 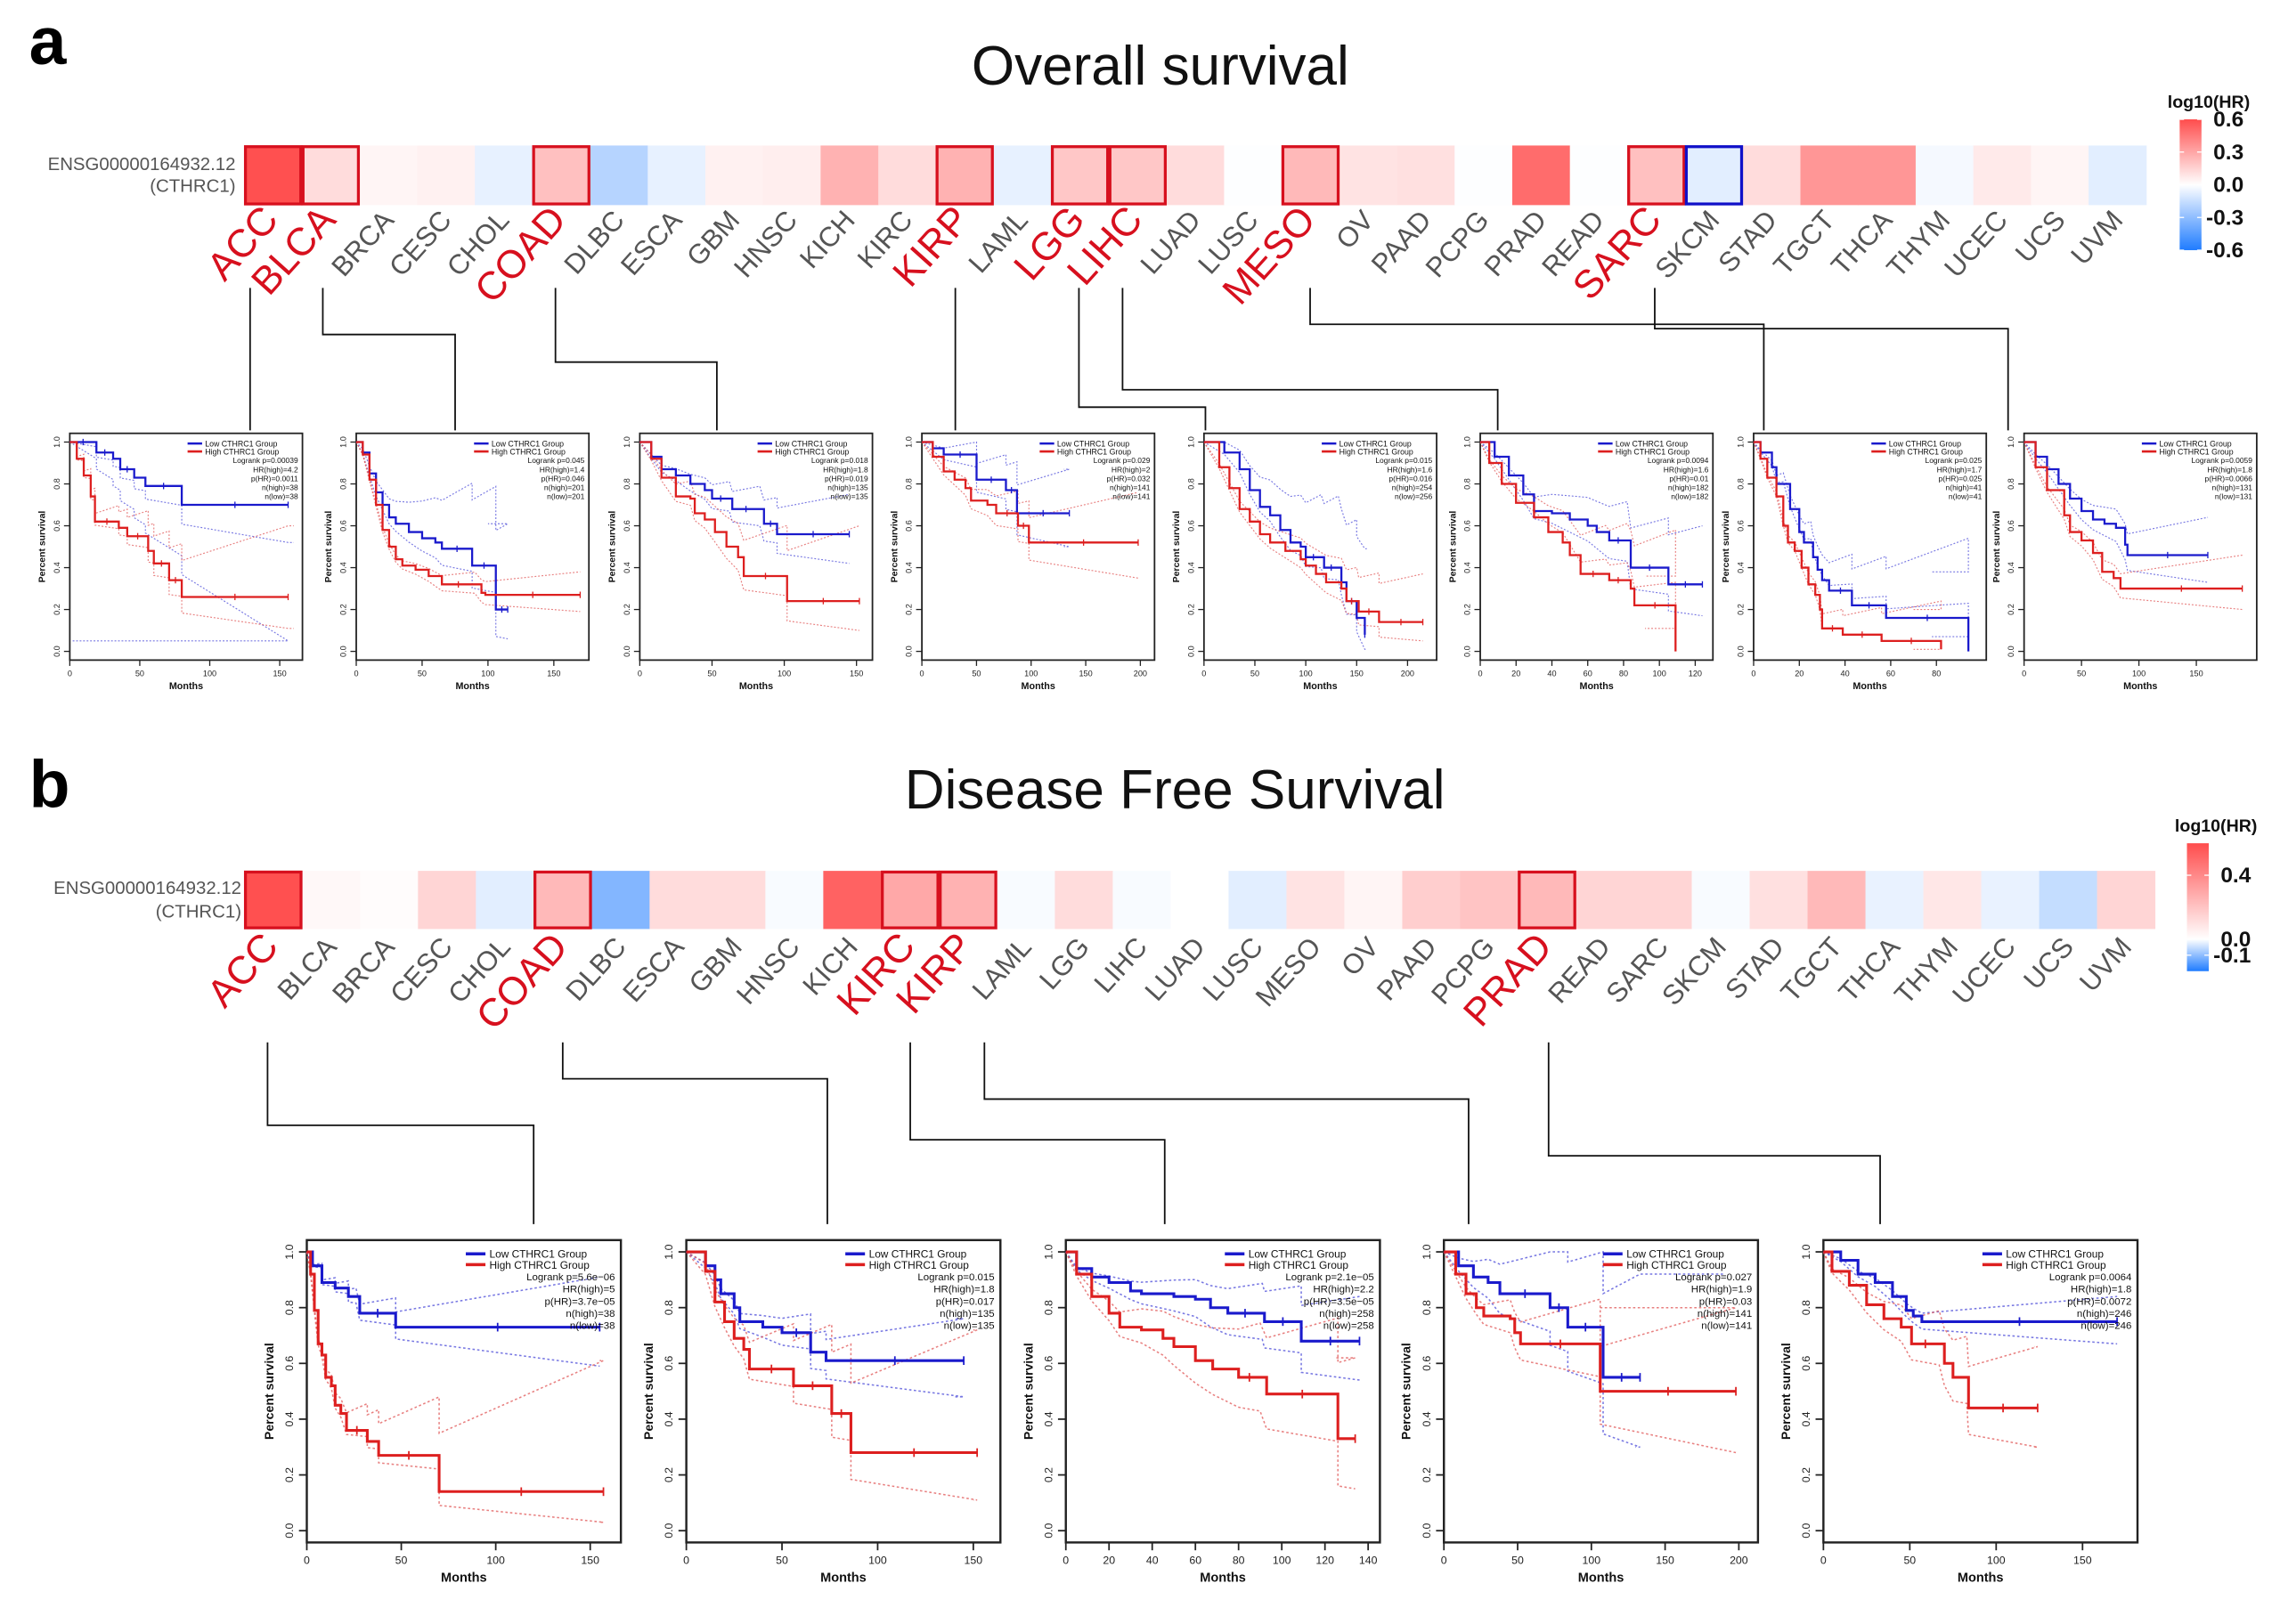 I want to click on km-stat-text: HR(high)=4.2, so click(x=275, y=469).